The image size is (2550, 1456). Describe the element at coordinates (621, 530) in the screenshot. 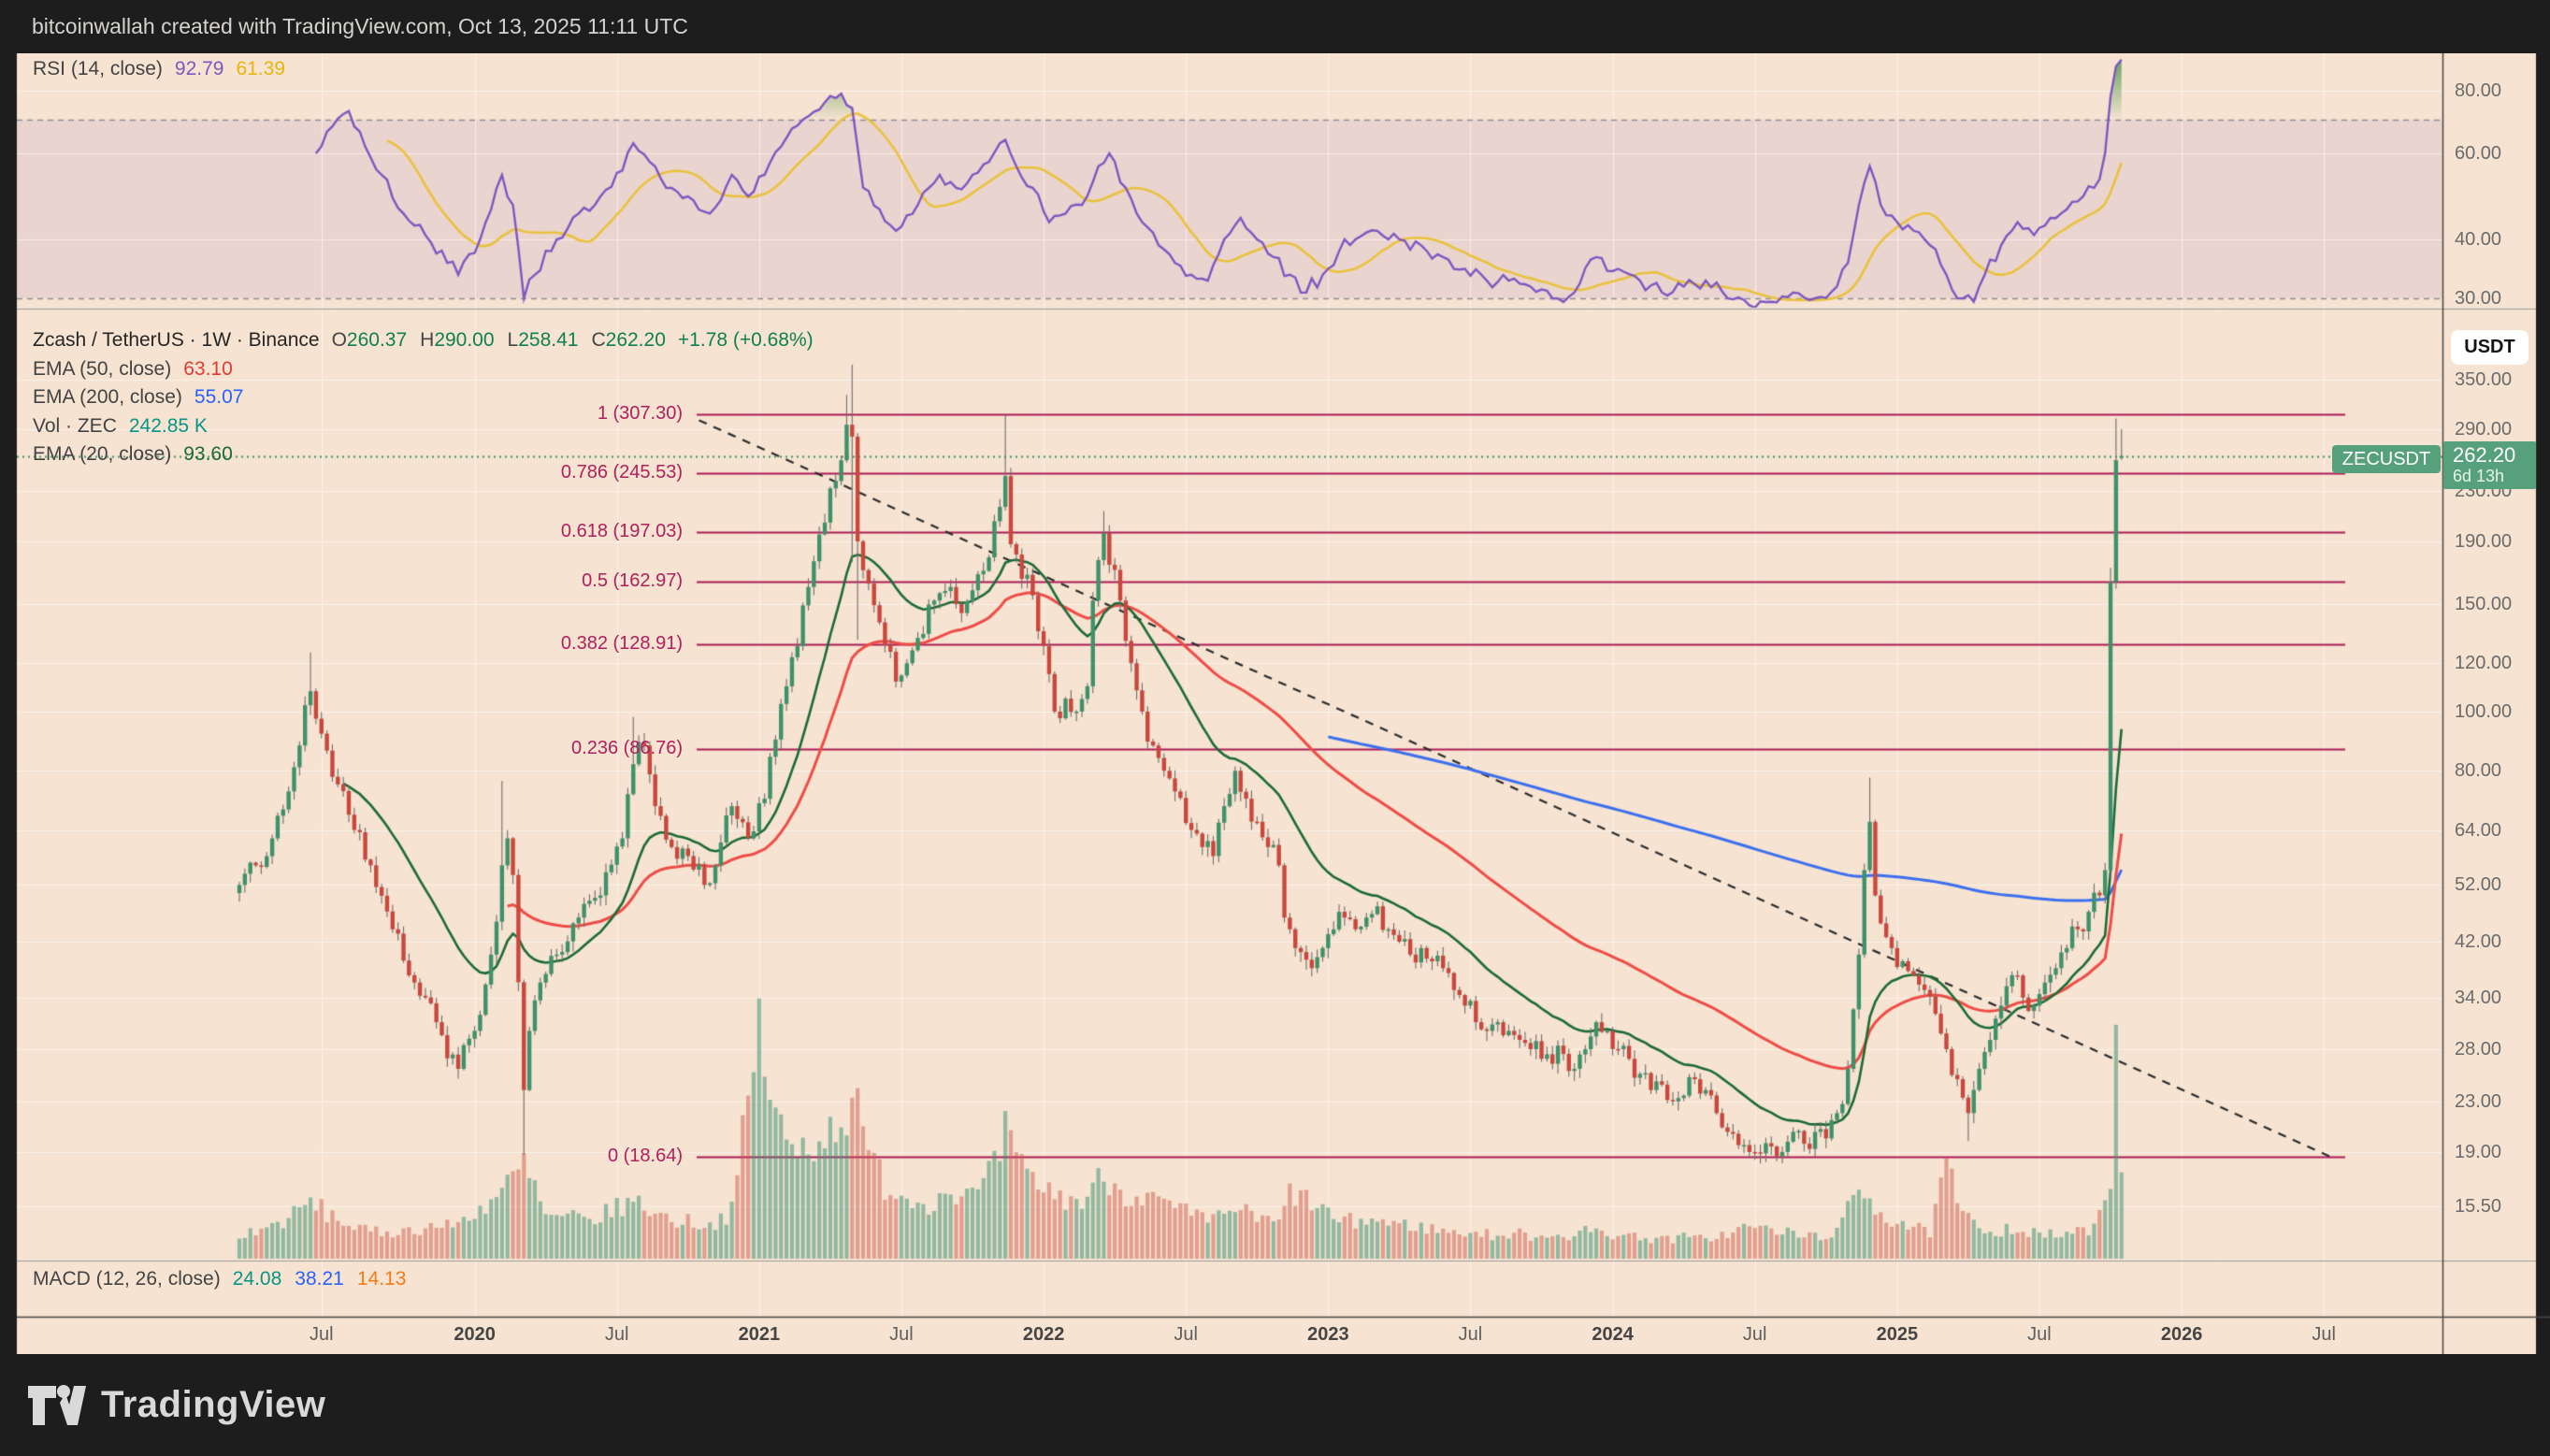

I see `fib-level-label: 0.618 (197.03)` at that location.